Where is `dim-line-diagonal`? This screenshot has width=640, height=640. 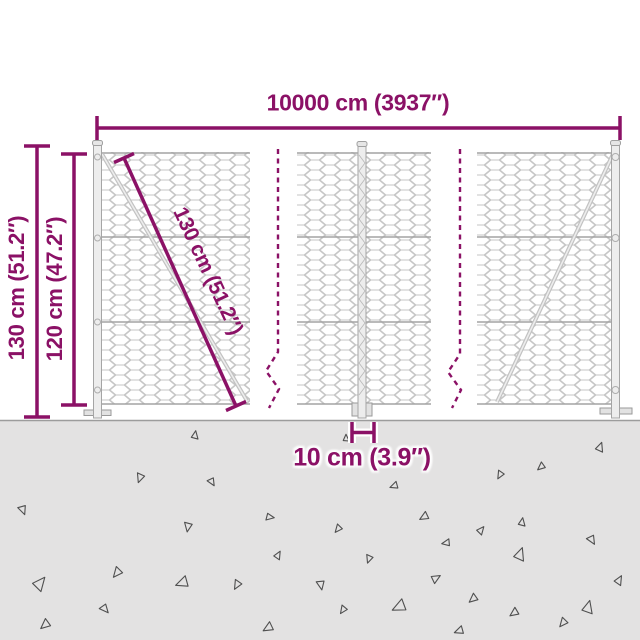 dim-line-diagonal is located at coordinates (180, 282).